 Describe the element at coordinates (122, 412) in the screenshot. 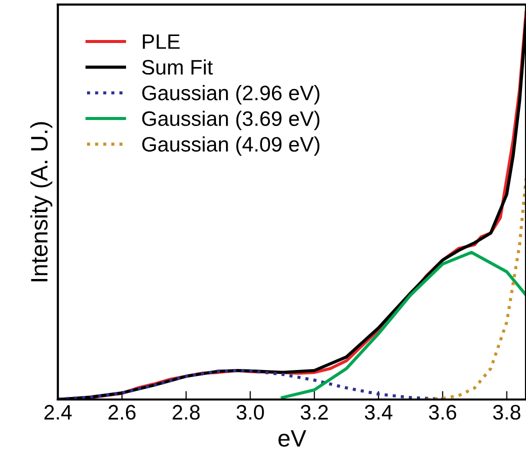

I see `x-tick-label: 2.6` at that location.